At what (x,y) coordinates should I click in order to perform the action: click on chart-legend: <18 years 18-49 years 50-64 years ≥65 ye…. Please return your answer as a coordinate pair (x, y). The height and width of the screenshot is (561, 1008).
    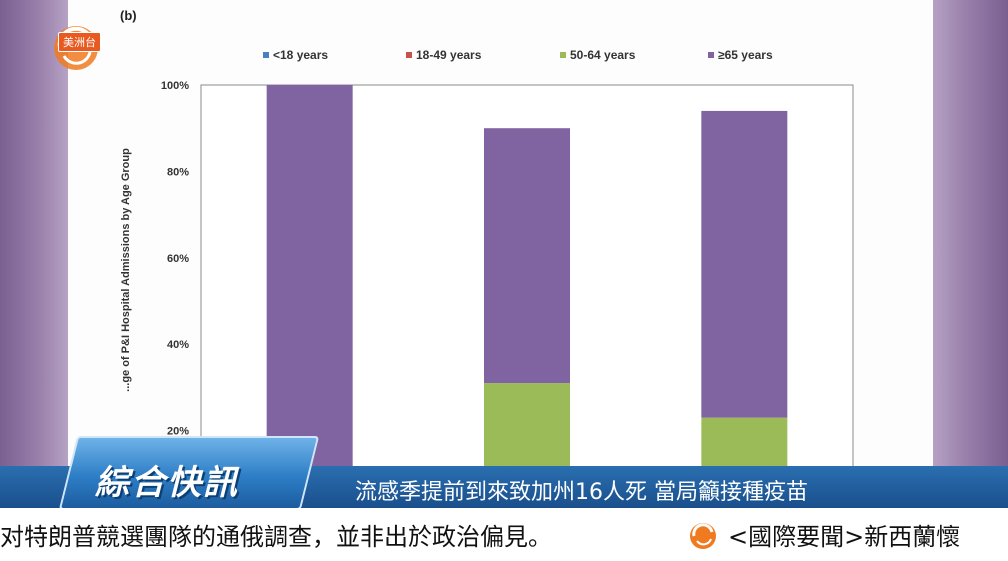
    Looking at the image, I should click on (500, 57).